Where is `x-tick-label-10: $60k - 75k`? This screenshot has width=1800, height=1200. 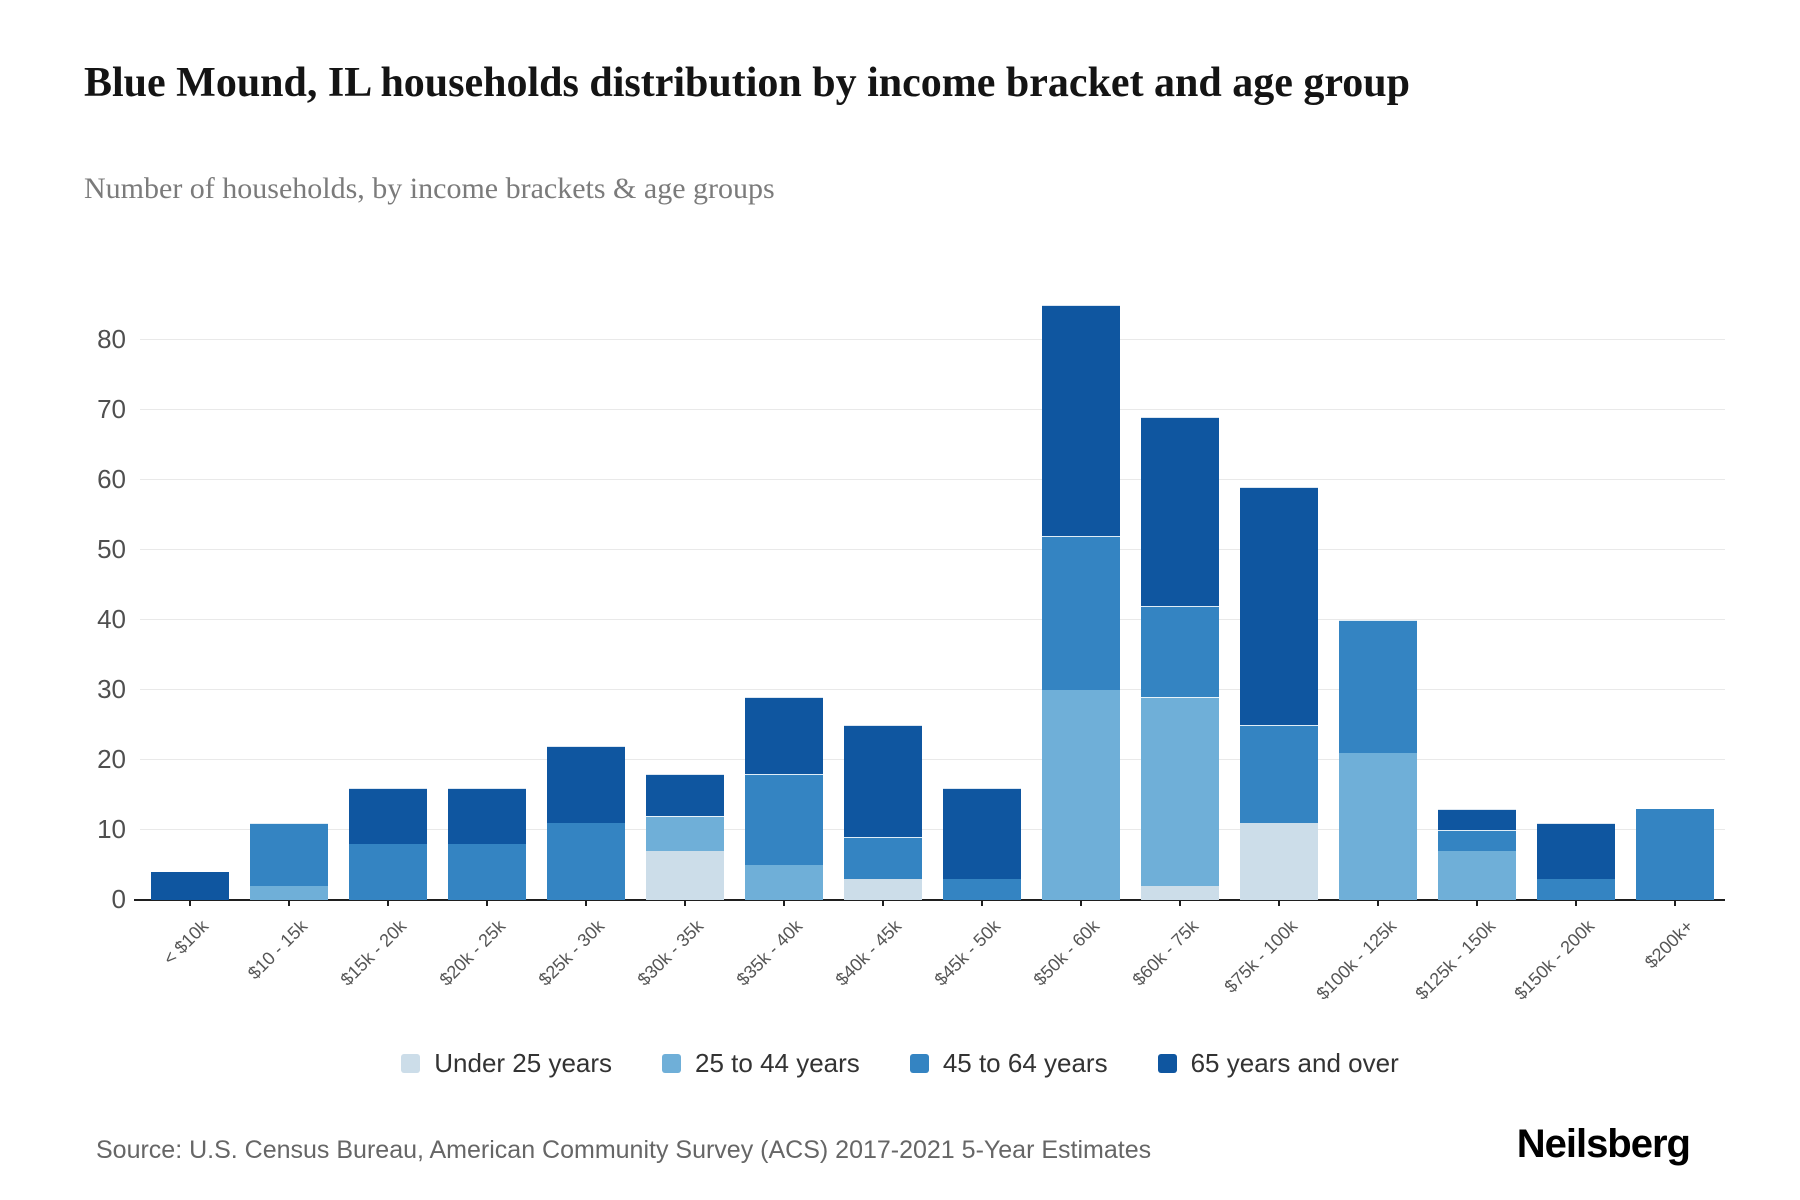 x-tick-label-10: $60k - 75k is located at coordinates (1165, 953).